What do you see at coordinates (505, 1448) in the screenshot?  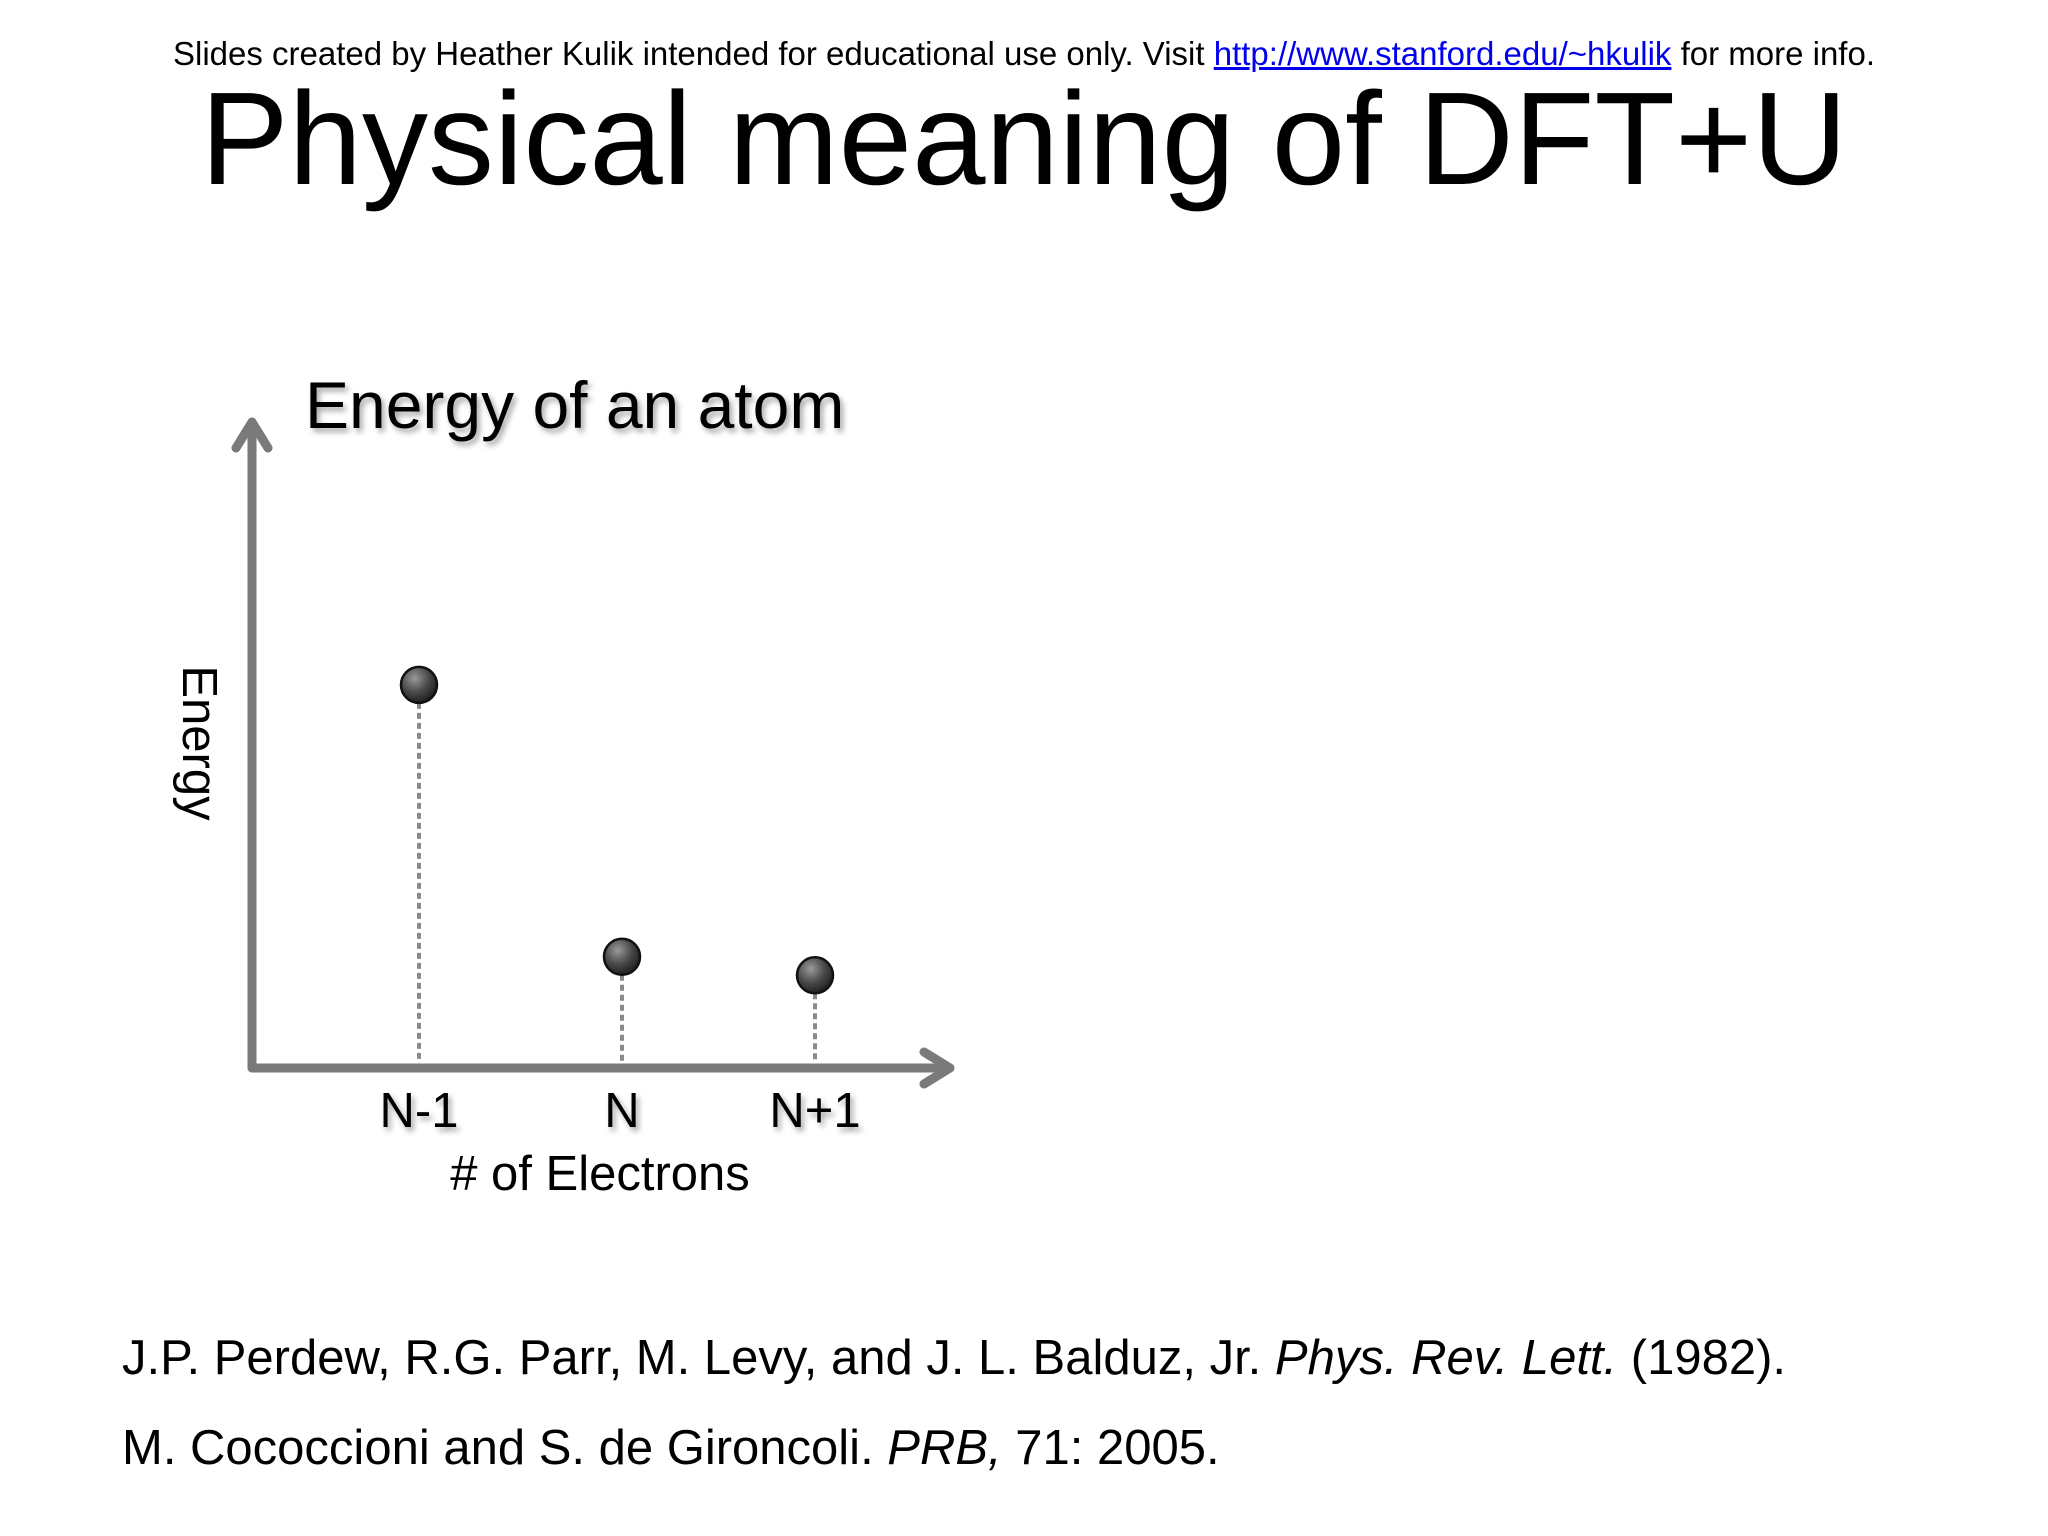 I see `reference-authors: M. Cococcioni and S. de Gironcoli.` at bounding box center [505, 1448].